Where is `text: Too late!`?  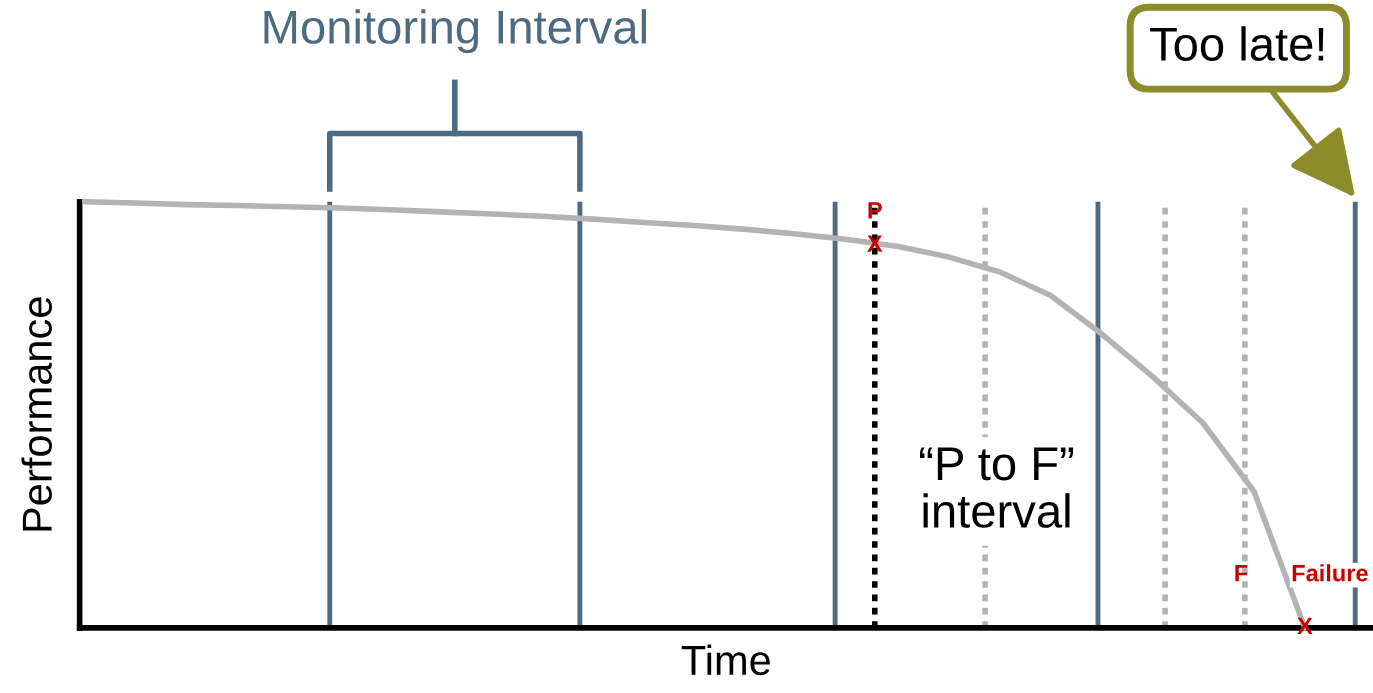 text: Too late! is located at coordinates (1237, 43).